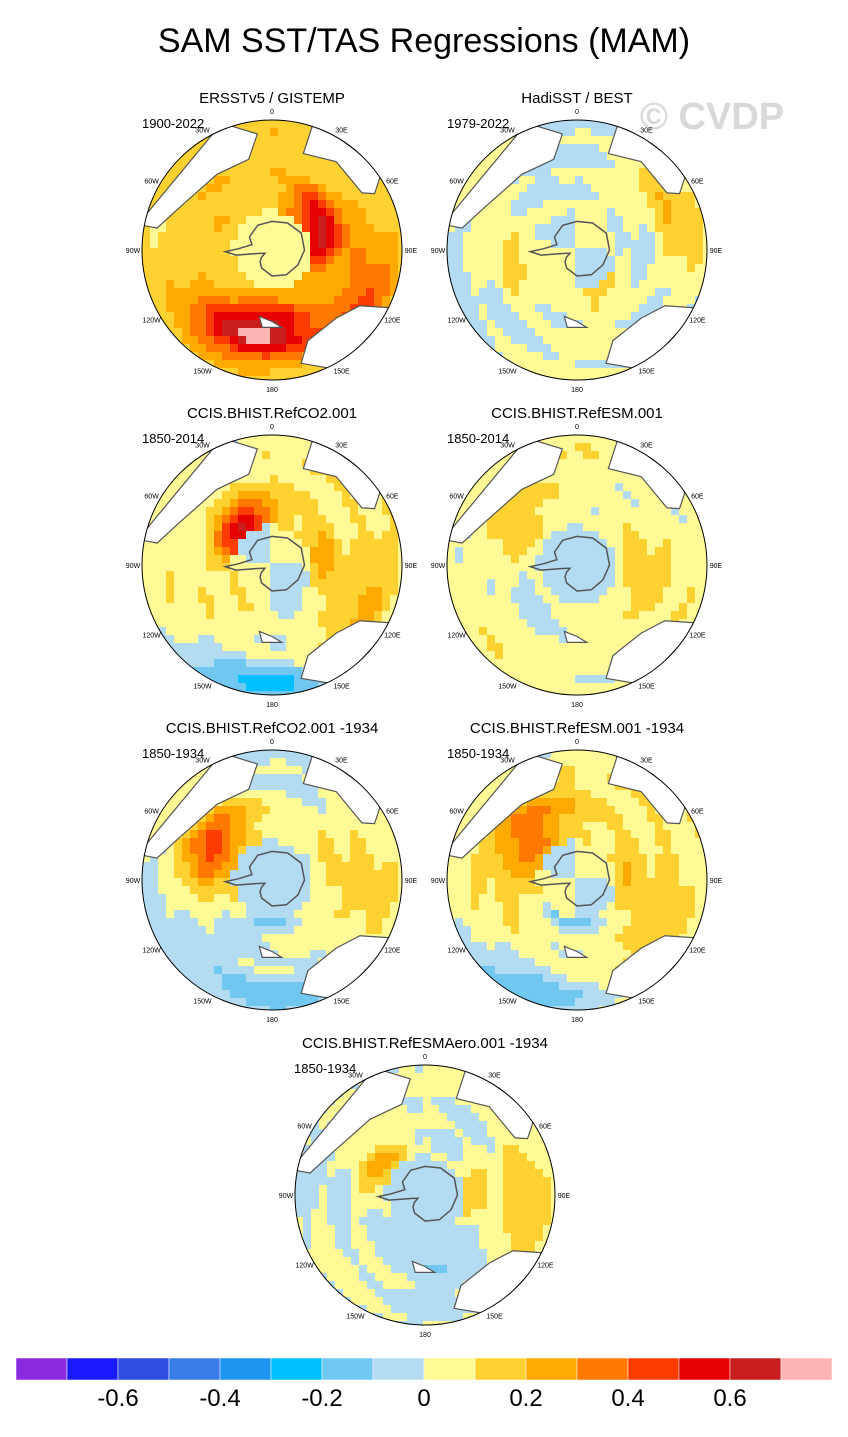 Image resolution: width=848 pixels, height=1437 pixels. I want to click on lon-label: 150W, so click(507, 371).